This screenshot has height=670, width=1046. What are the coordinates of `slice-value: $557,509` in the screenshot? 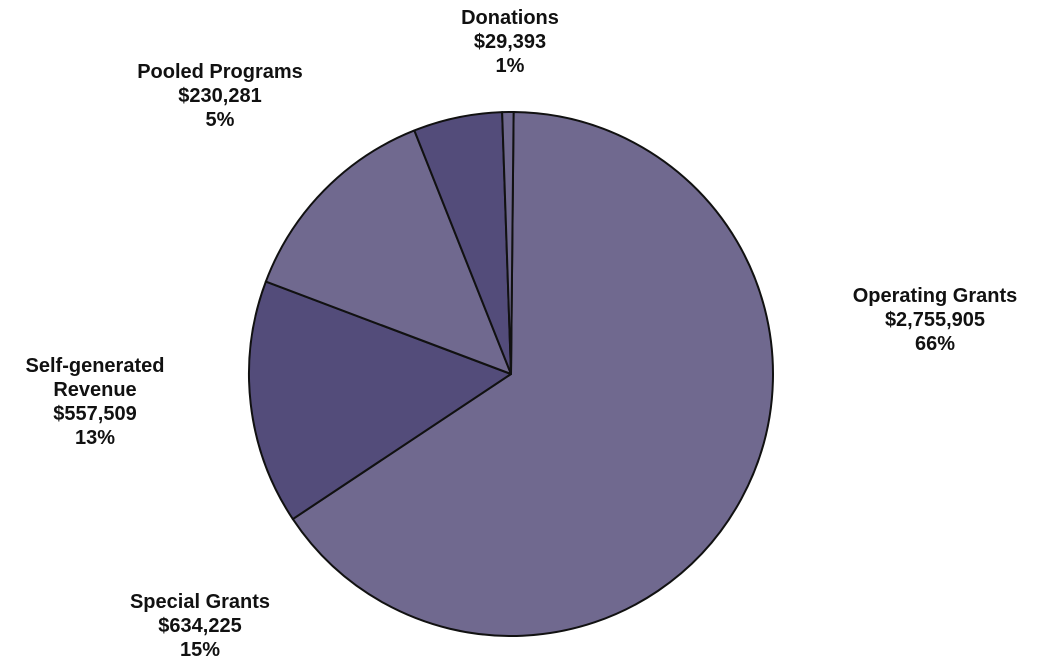 It's located at (95, 414).